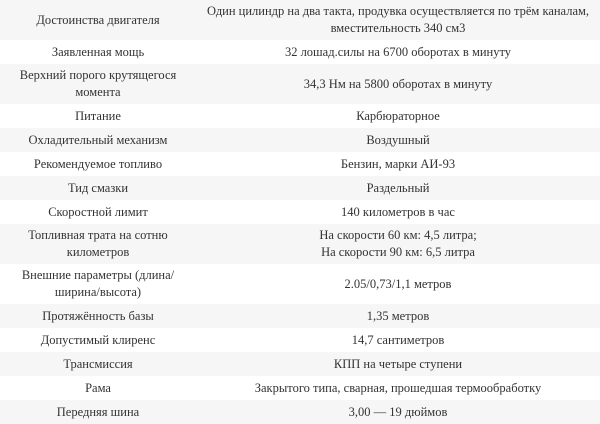  I want to click on spec-label: Допустимый клиренс, so click(98, 340).